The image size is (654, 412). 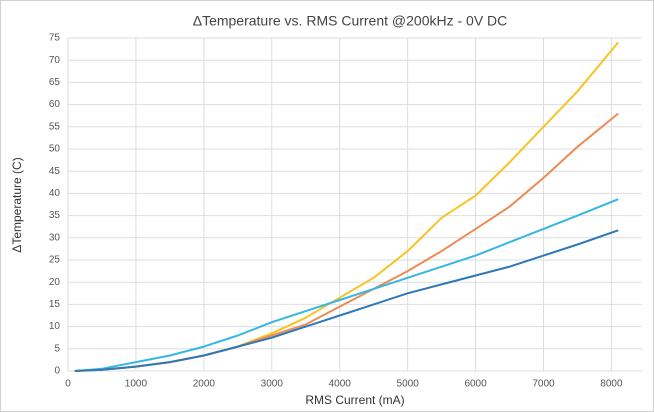 What do you see at coordinates (57, 371) in the screenshot?
I see `y-tick-label: 0` at bounding box center [57, 371].